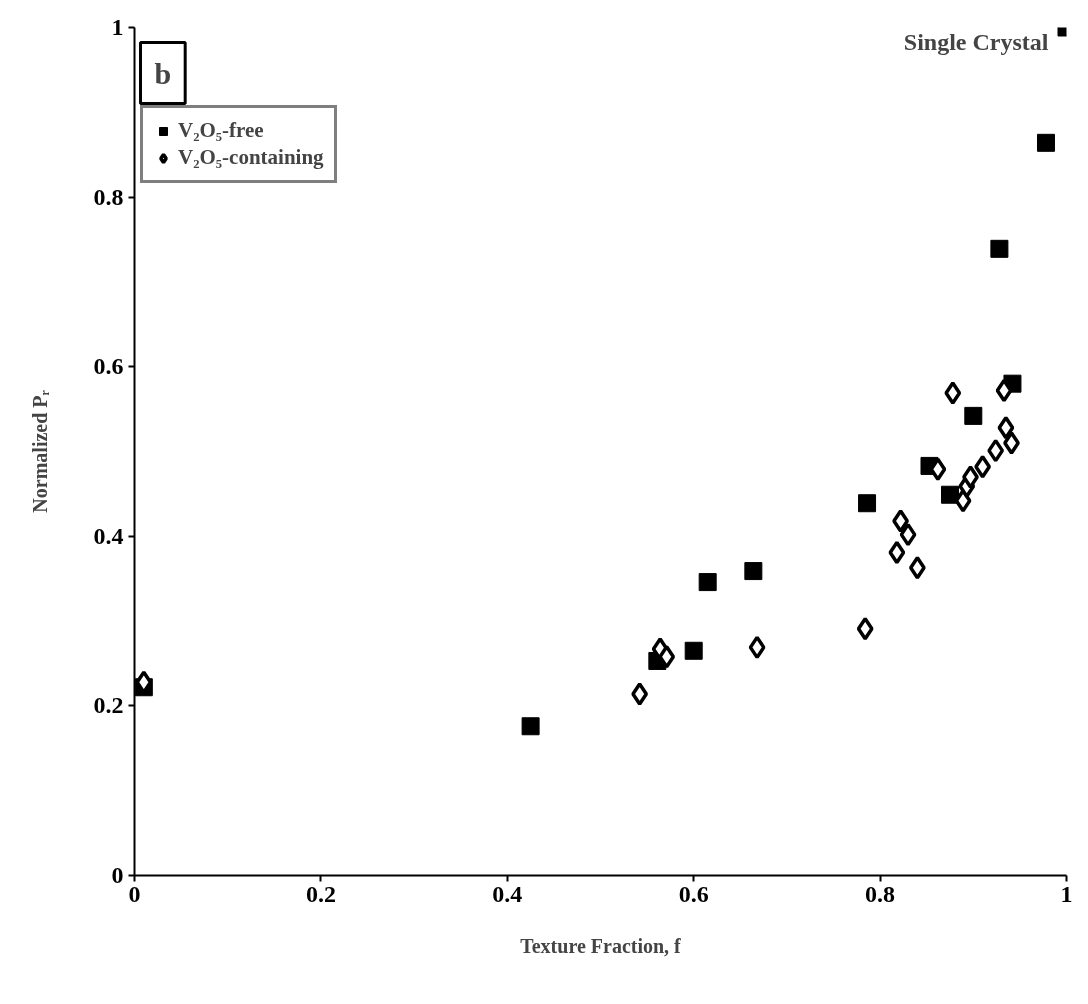 The image size is (1088, 1004). Describe the element at coordinates (507, 893) in the screenshot. I see `x-tick-label: 0.4` at that location.